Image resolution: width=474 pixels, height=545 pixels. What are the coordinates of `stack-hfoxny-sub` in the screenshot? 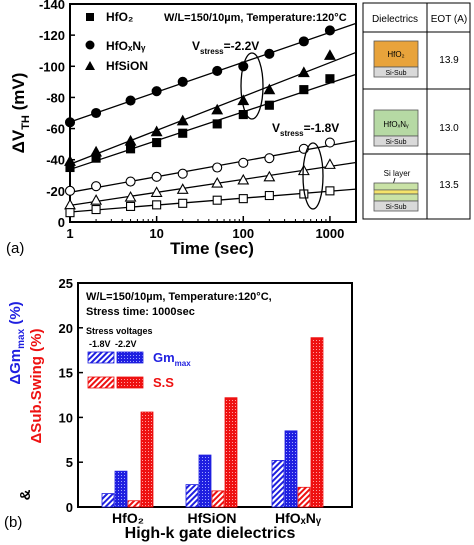 It's located at (396, 141).